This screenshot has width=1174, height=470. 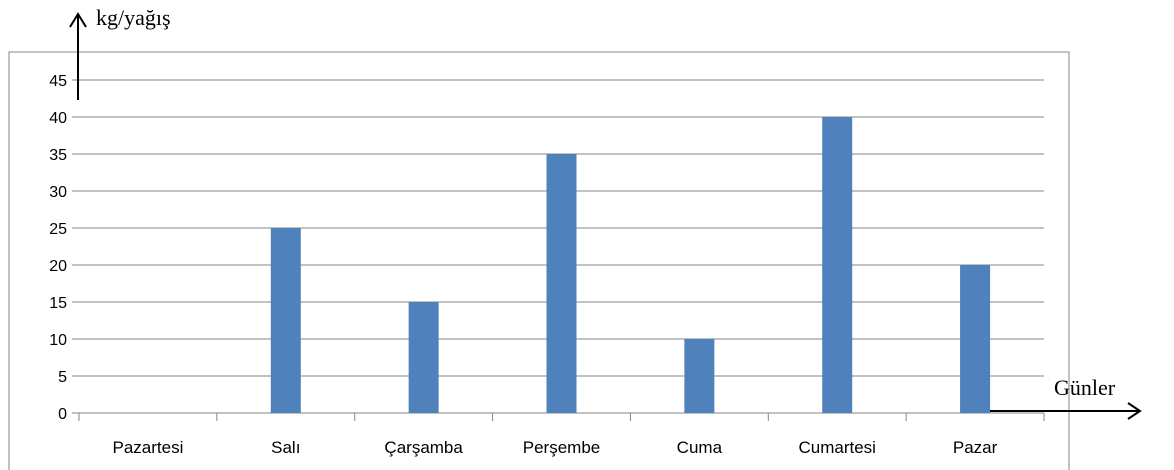 I want to click on x-tick-label: Cuma, so click(x=700, y=447).